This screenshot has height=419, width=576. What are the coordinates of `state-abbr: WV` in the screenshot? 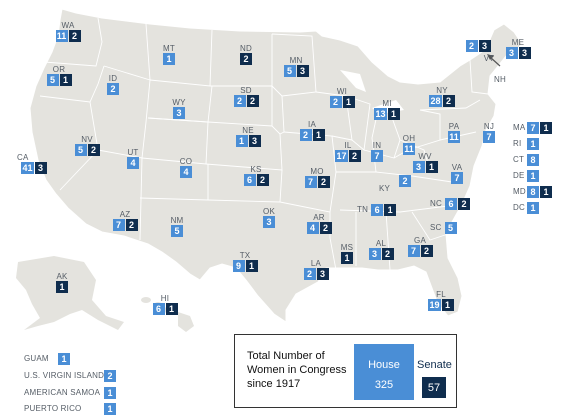 It's located at (425, 156).